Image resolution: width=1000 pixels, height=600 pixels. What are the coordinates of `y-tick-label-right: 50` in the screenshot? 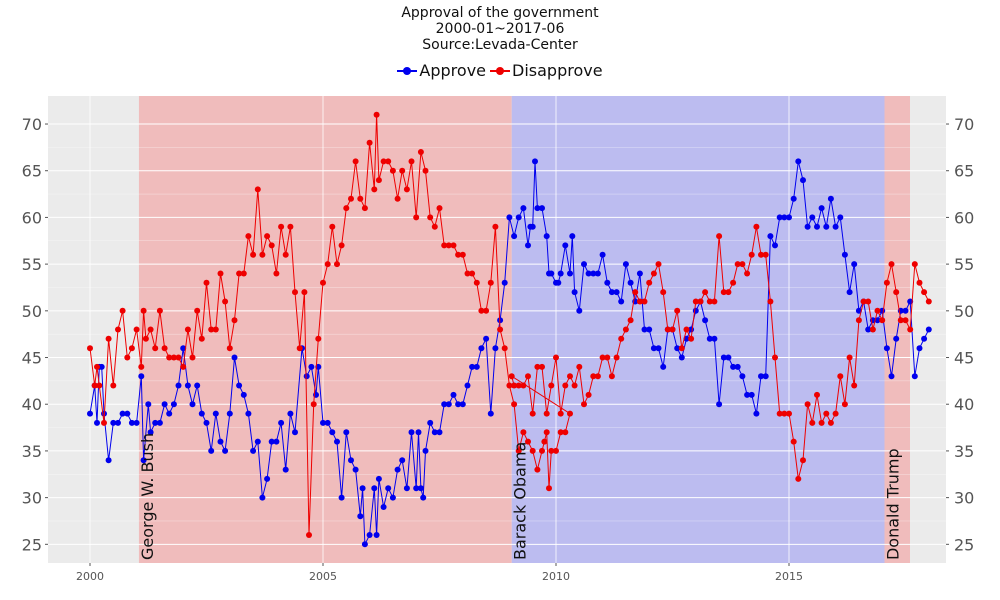 It's located at (964, 311).